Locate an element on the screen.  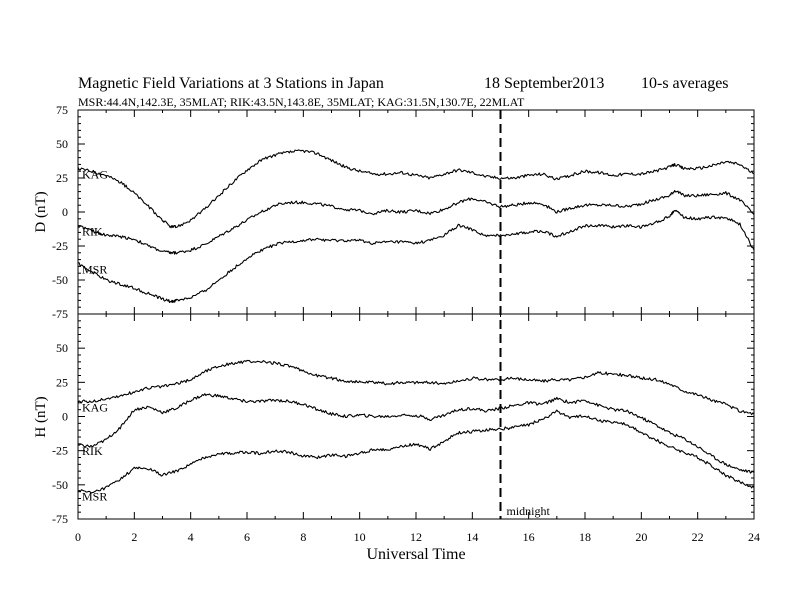
series-label-kag-h: KAG is located at coordinates (95, 407).